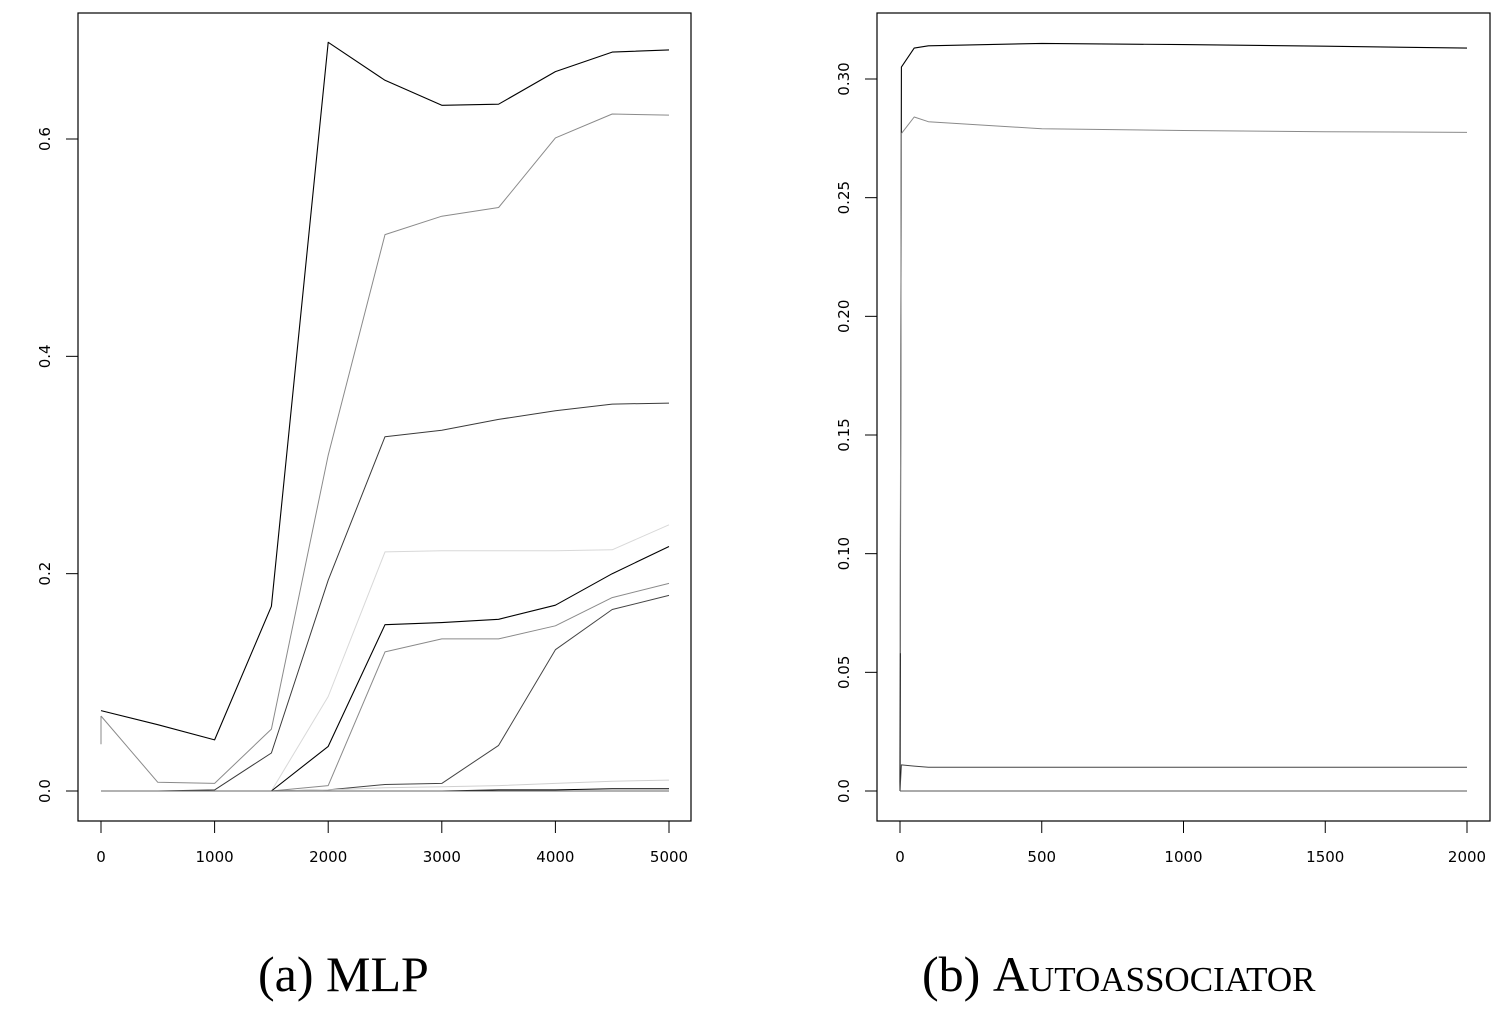 The width and height of the screenshot is (1509, 1025). I want to click on x-tick-label: 1500, so click(1325, 857).